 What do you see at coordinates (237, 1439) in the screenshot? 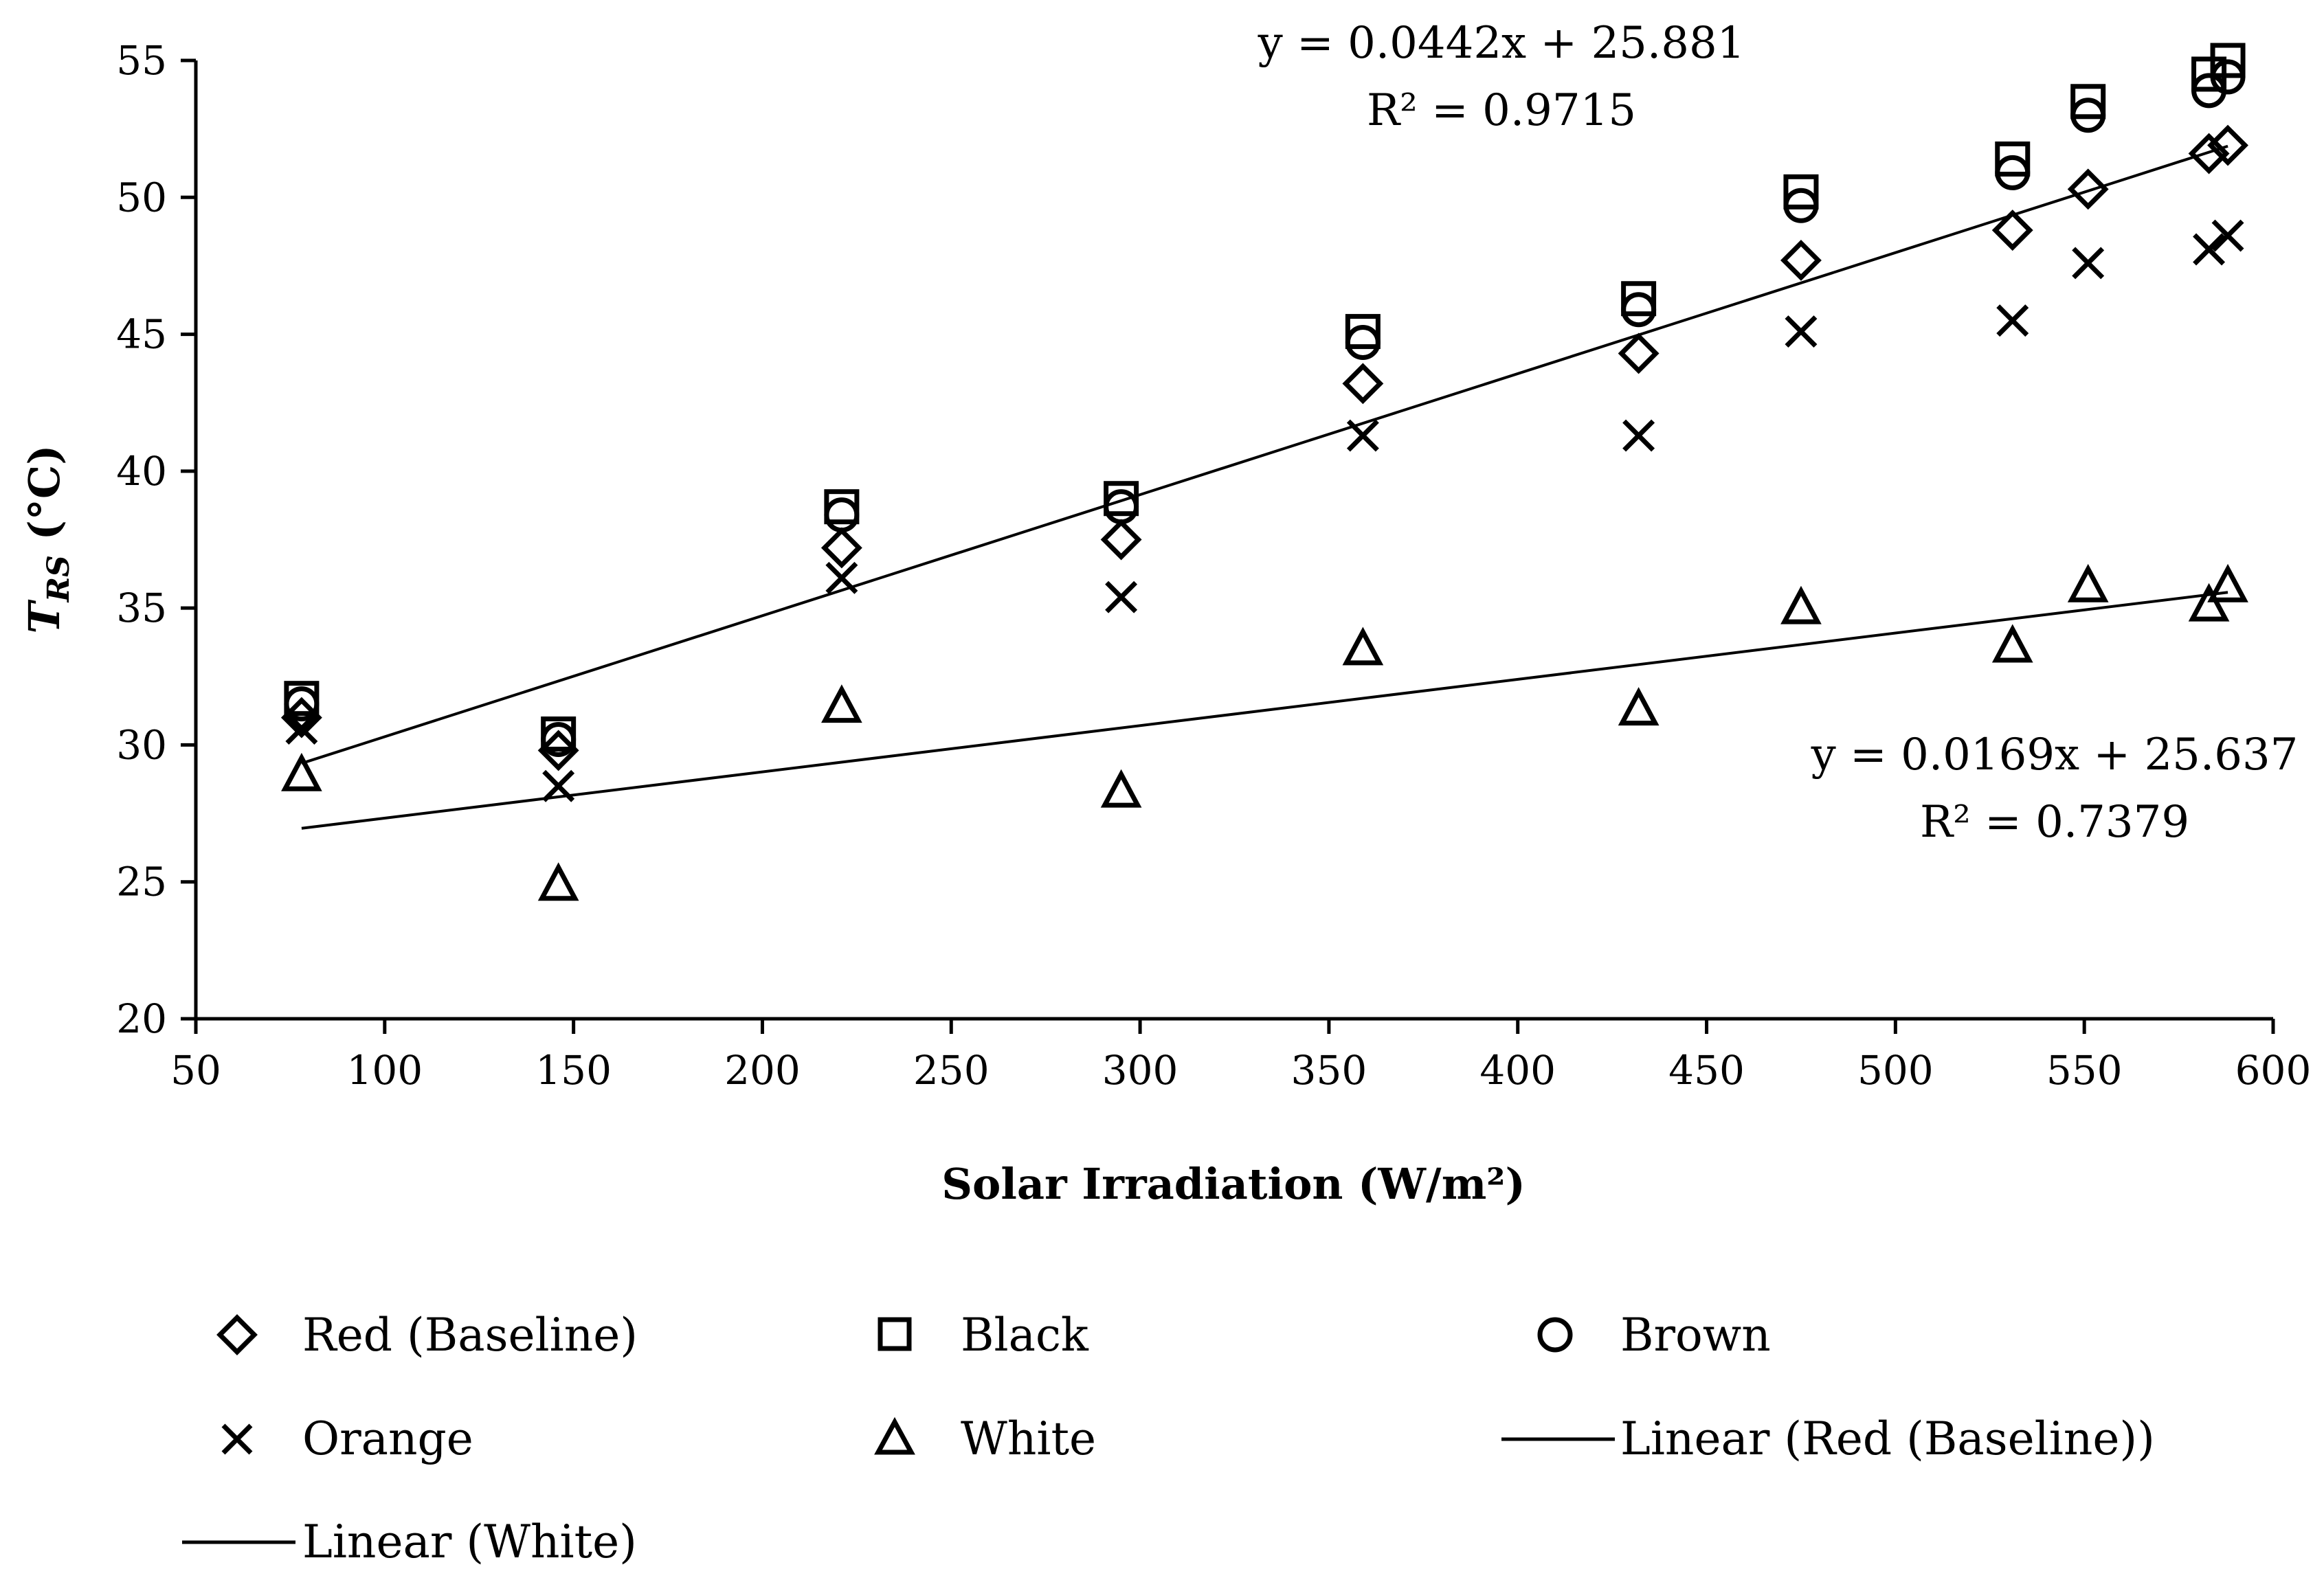
I see `legend-x-icon` at bounding box center [237, 1439].